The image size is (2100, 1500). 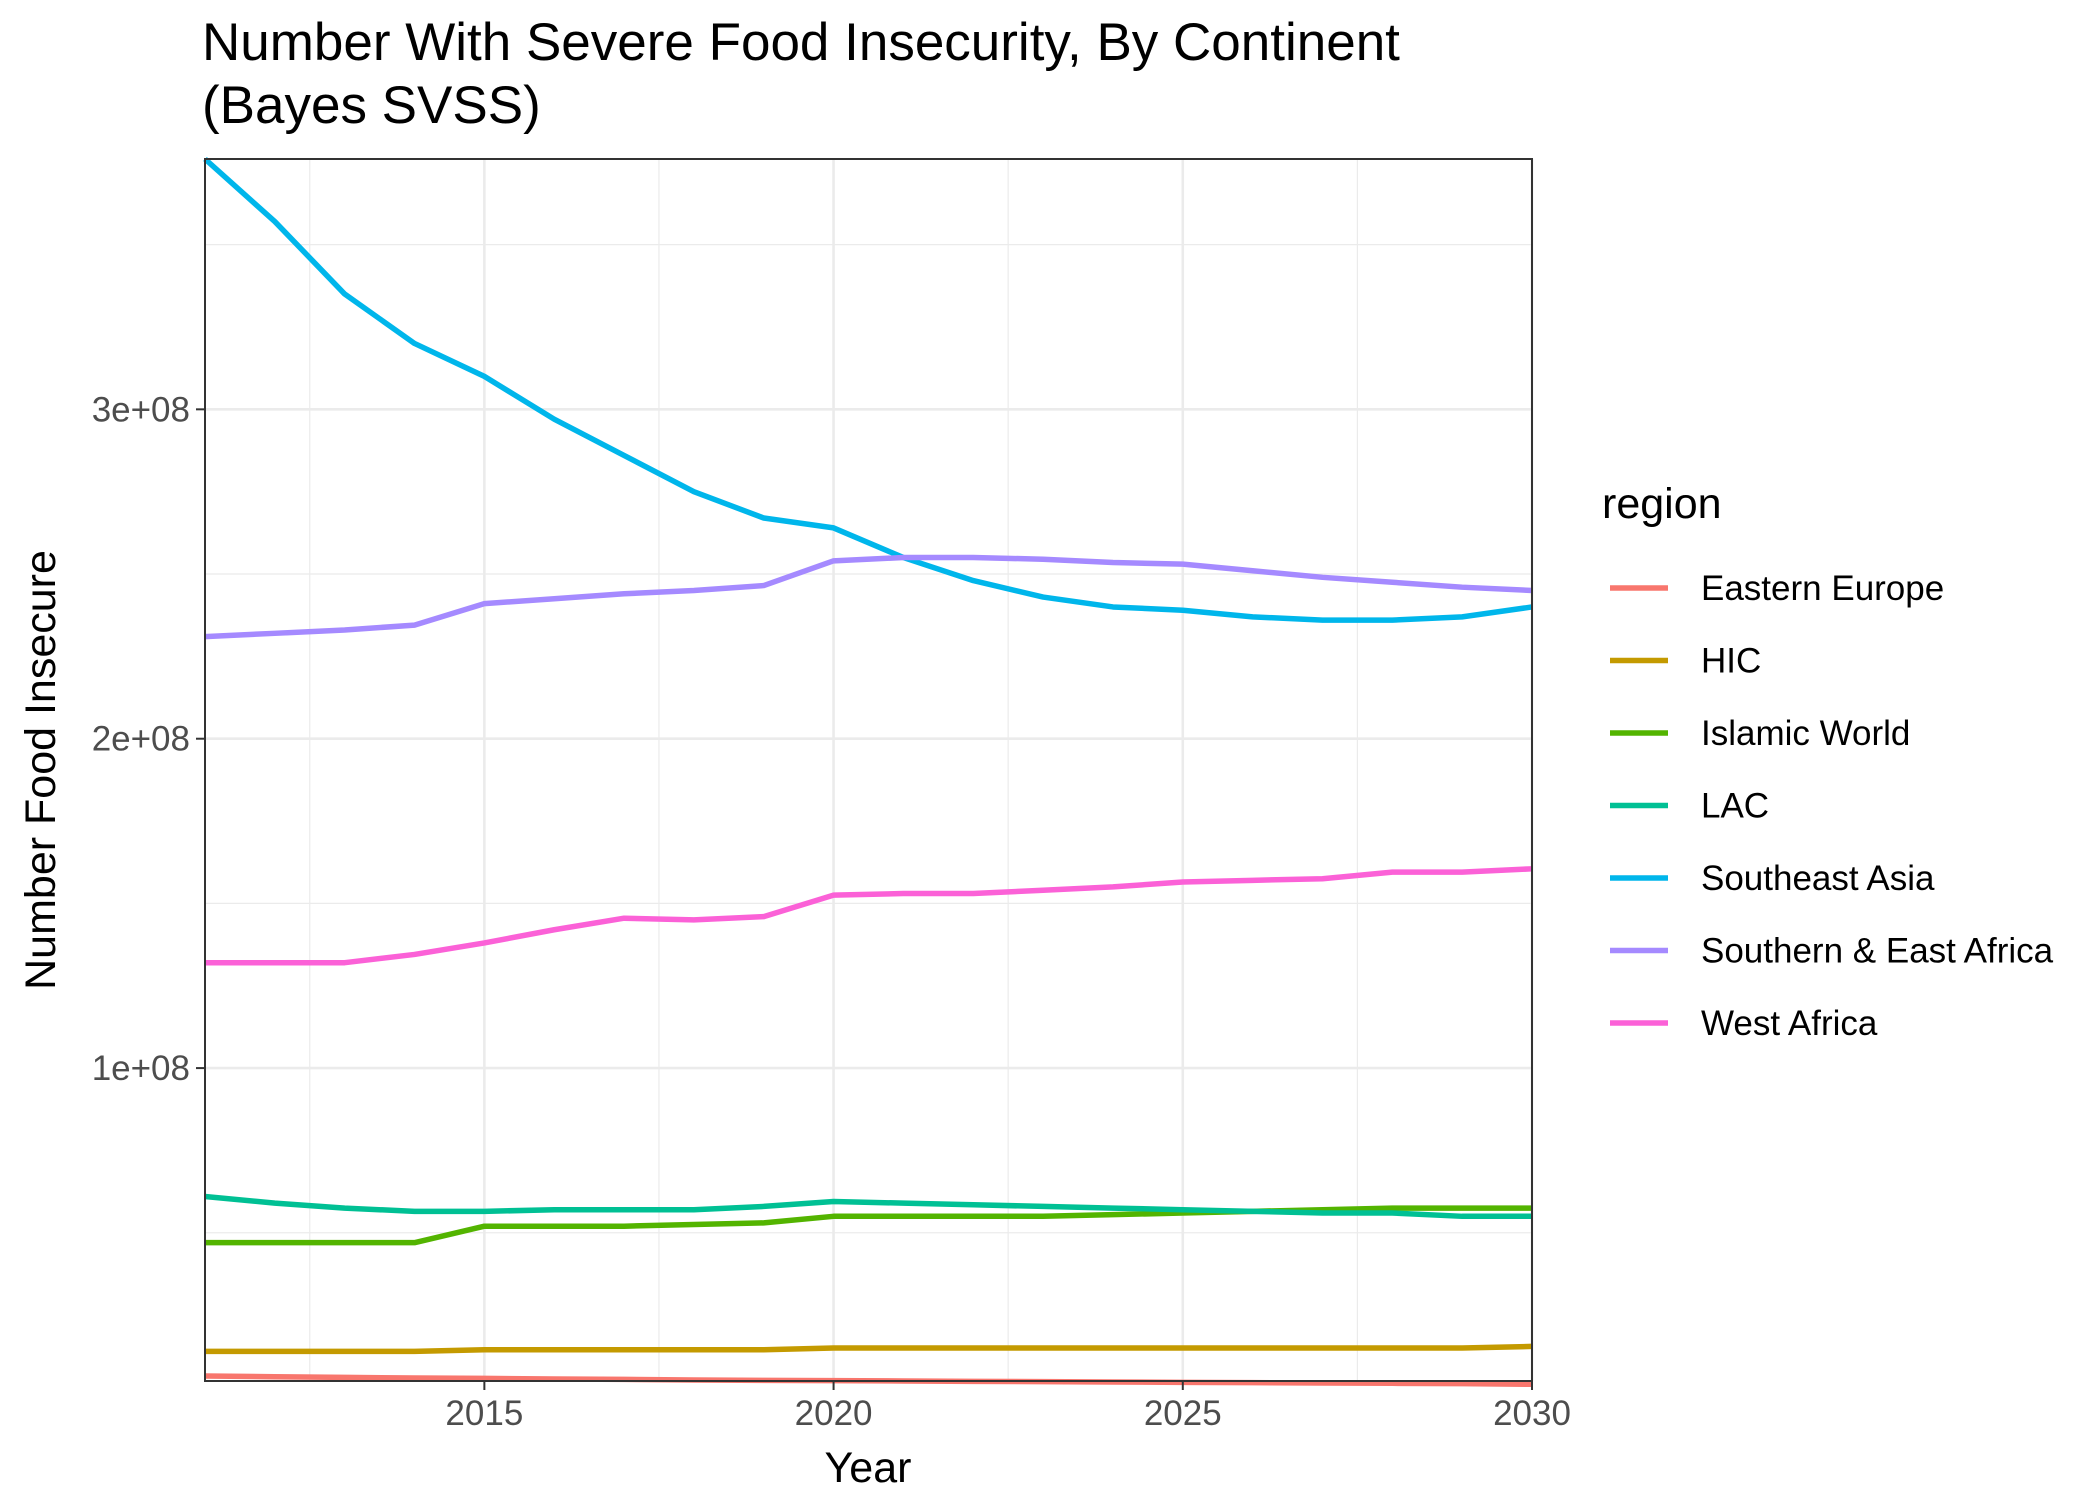 What do you see at coordinates (1183, 1413) in the screenshot?
I see `x-tick-label: 2025` at bounding box center [1183, 1413].